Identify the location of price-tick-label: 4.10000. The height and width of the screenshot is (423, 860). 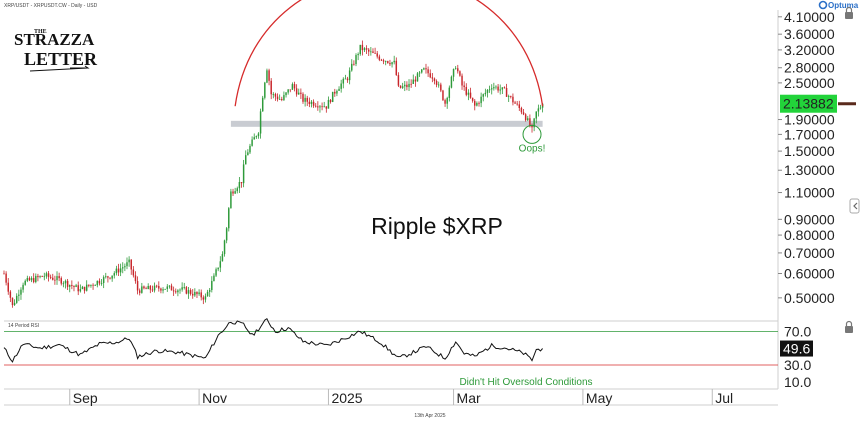
(809, 17).